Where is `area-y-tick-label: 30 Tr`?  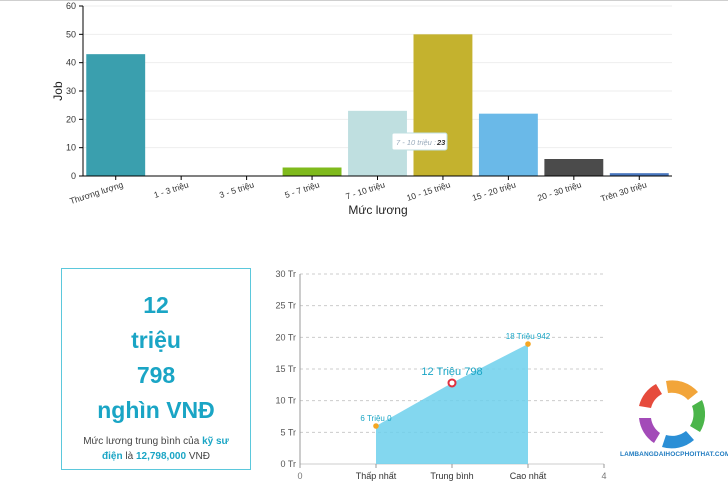
area-y-tick-label: 30 Tr is located at coordinates (285, 274).